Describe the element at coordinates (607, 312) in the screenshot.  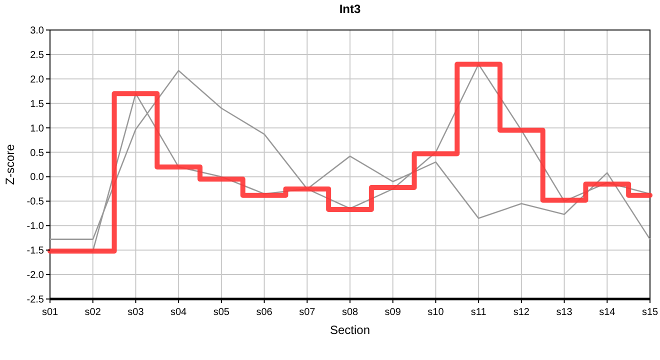
I see `x-tick-label: s14` at that location.